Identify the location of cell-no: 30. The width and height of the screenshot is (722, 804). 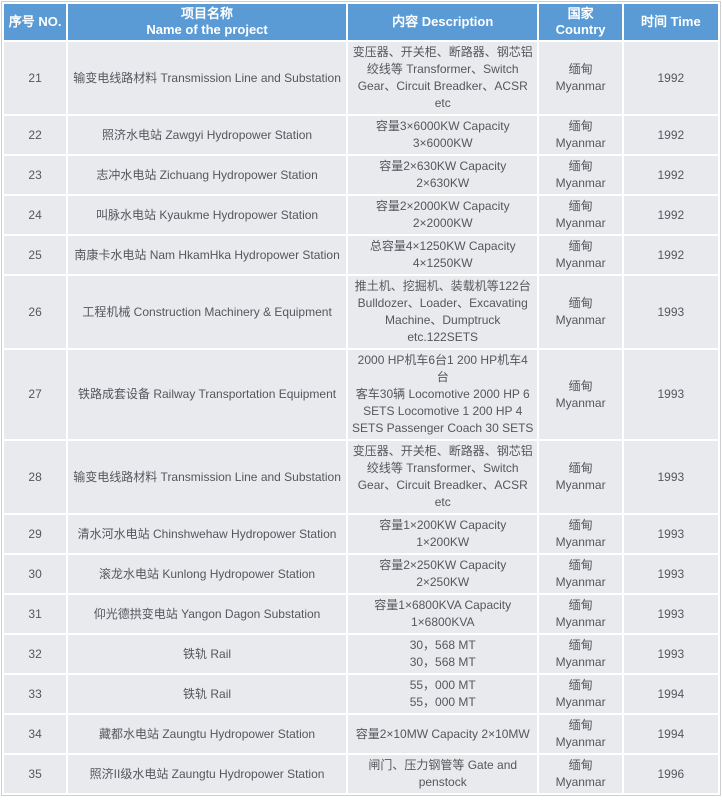
(35, 574).